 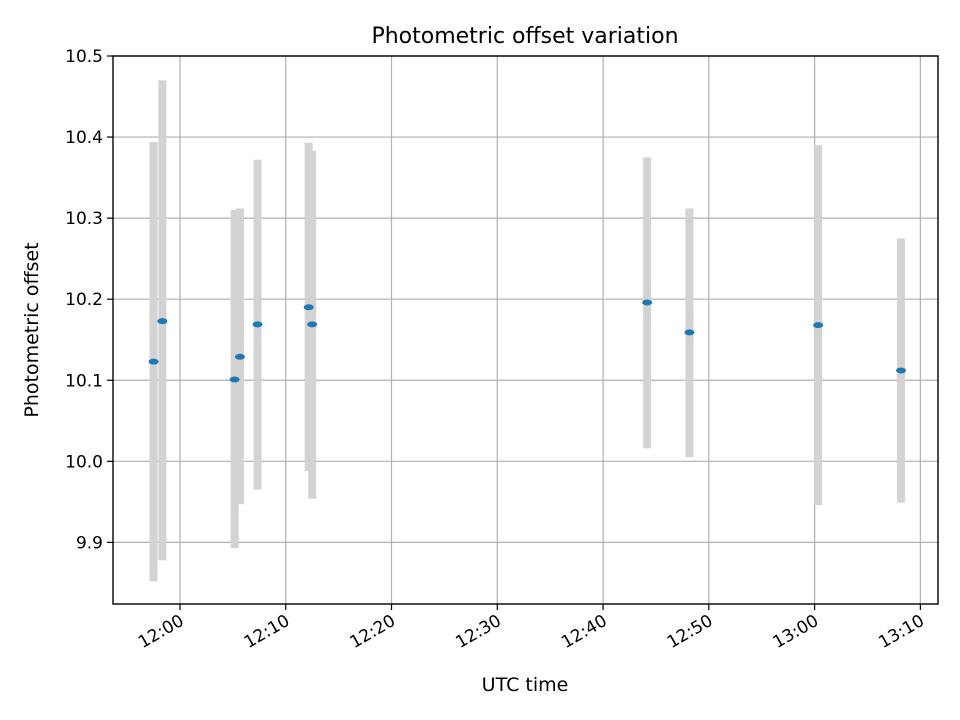 What do you see at coordinates (84, 57) in the screenshot?
I see `y-tick-label: 10.5` at bounding box center [84, 57].